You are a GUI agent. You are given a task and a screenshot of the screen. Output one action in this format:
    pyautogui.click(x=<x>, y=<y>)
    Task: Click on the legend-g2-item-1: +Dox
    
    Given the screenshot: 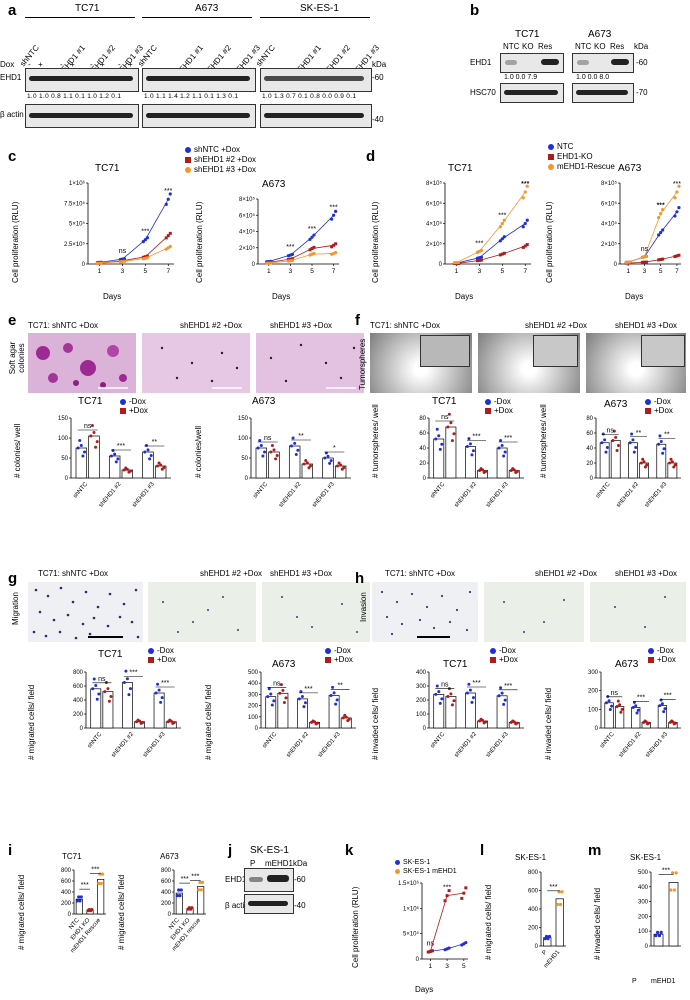 What is the action you would take?
    pyautogui.click(x=339, y=659)
    